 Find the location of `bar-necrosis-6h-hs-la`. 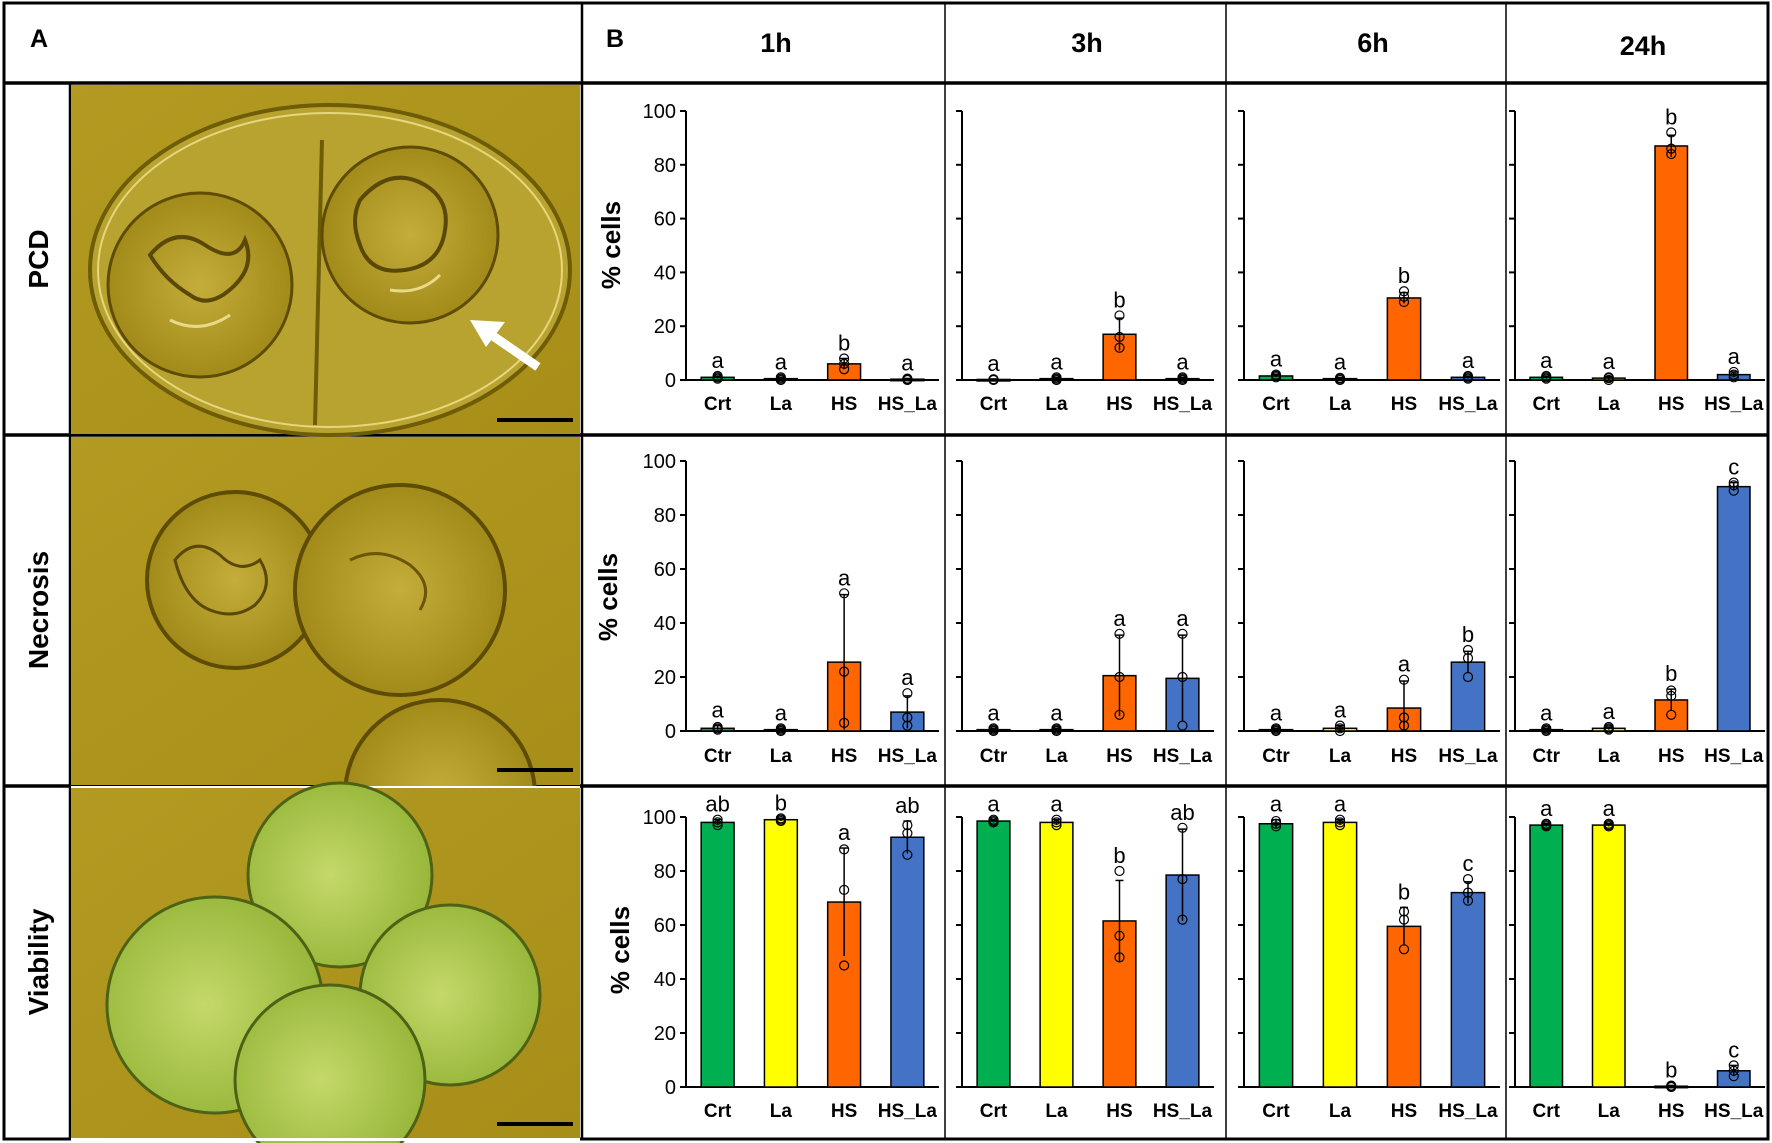

bar-necrosis-6h-hs-la is located at coordinates (1468, 696).